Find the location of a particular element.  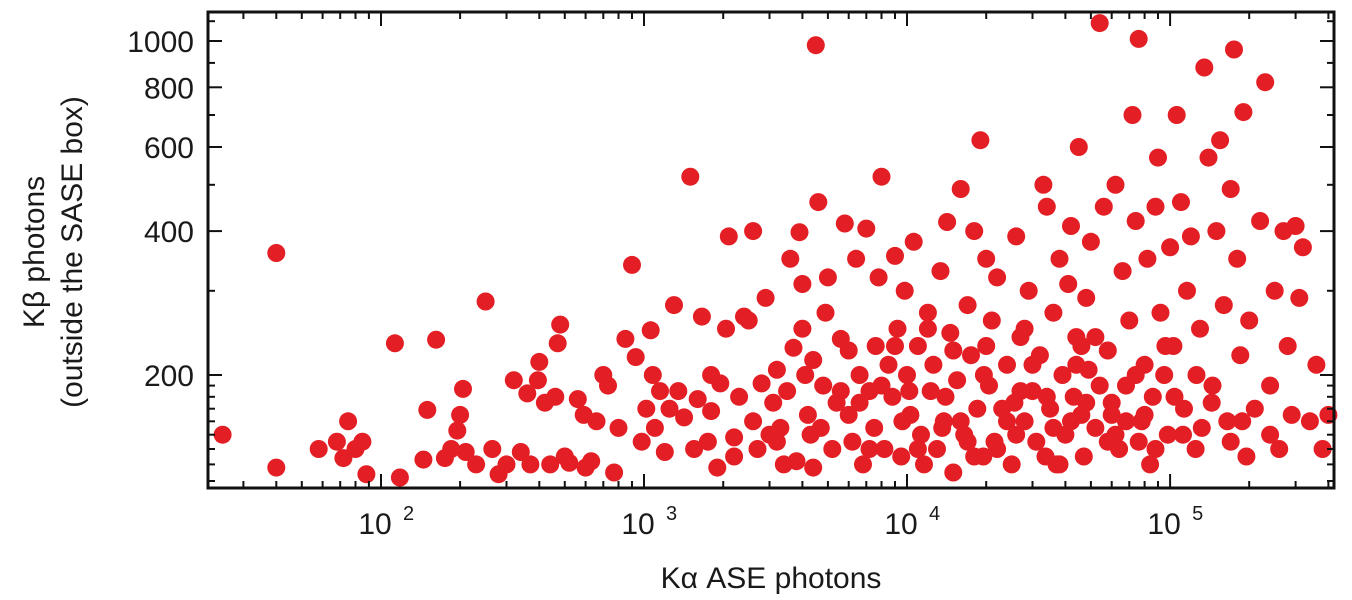

y-axis-title-line1: Kβ photons is located at coordinates (34, 252).